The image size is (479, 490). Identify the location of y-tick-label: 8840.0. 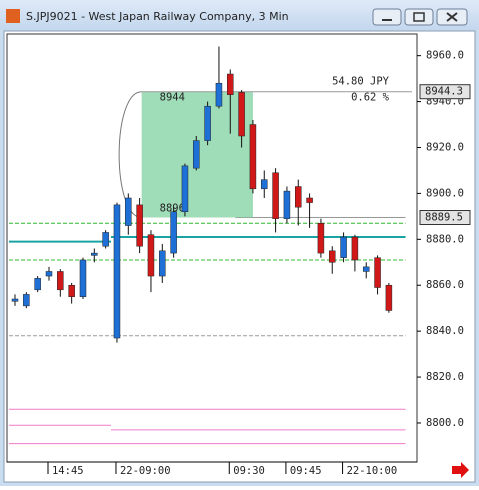
(445, 331).